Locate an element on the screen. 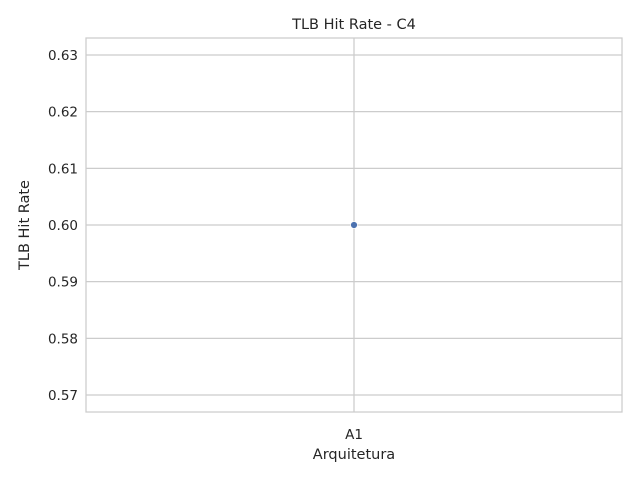  y-axis-title: TLB Hit Rate is located at coordinates (25, 225).